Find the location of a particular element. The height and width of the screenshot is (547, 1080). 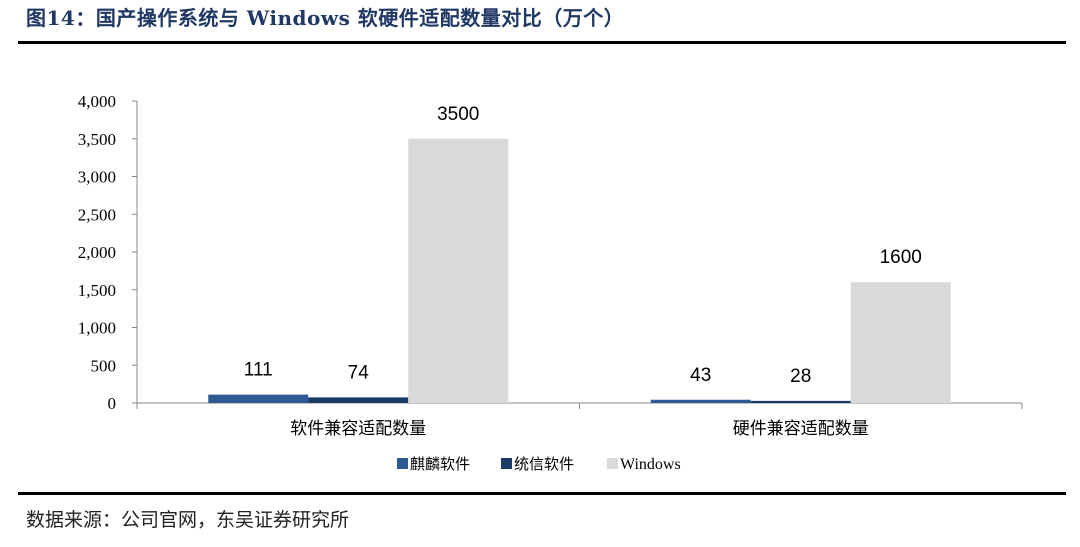

data-label: 74 is located at coordinates (359, 372).